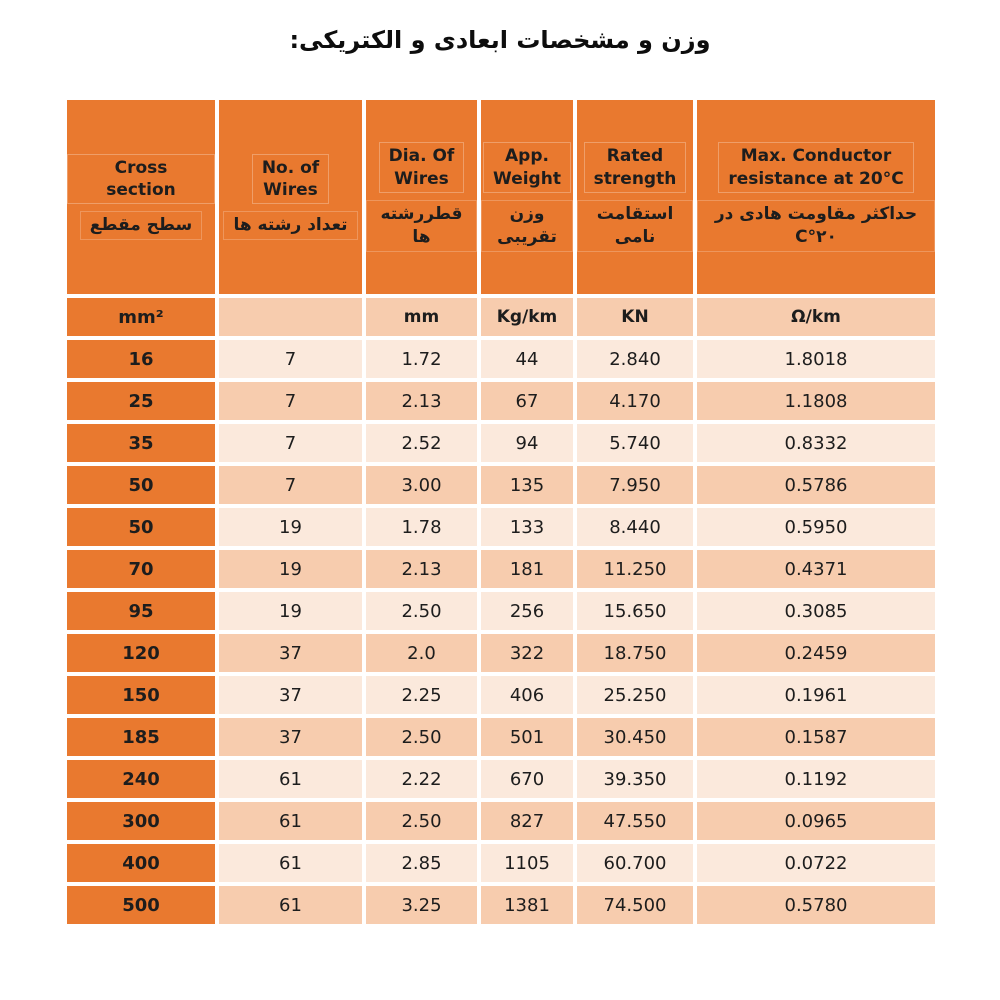  Describe the element at coordinates (635, 863) in the screenshot. I see `data-cell-rated-strength: 60.700` at that location.